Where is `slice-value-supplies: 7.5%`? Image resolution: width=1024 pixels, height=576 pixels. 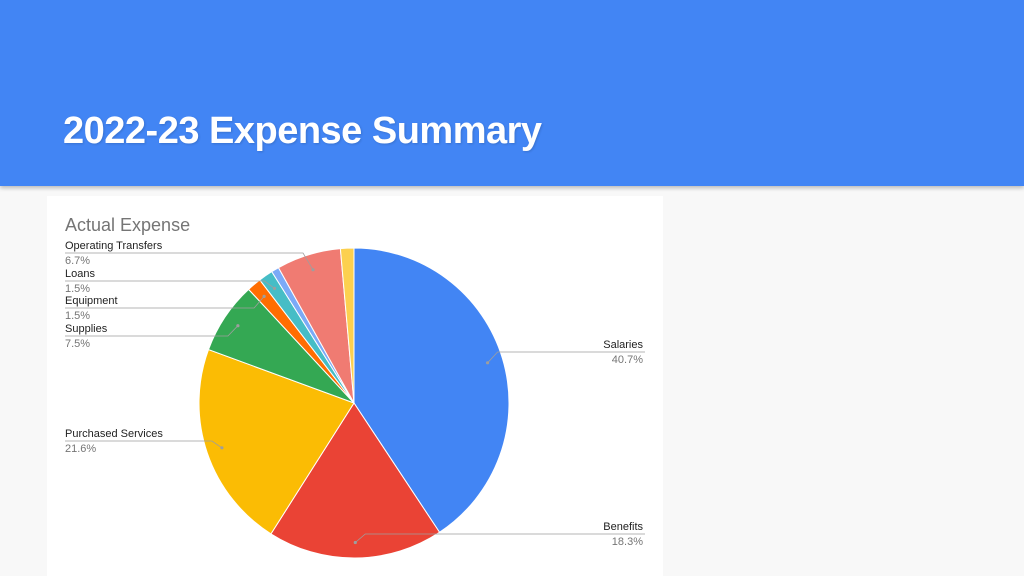
slice-value-supplies: 7.5% is located at coordinates (77, 344).